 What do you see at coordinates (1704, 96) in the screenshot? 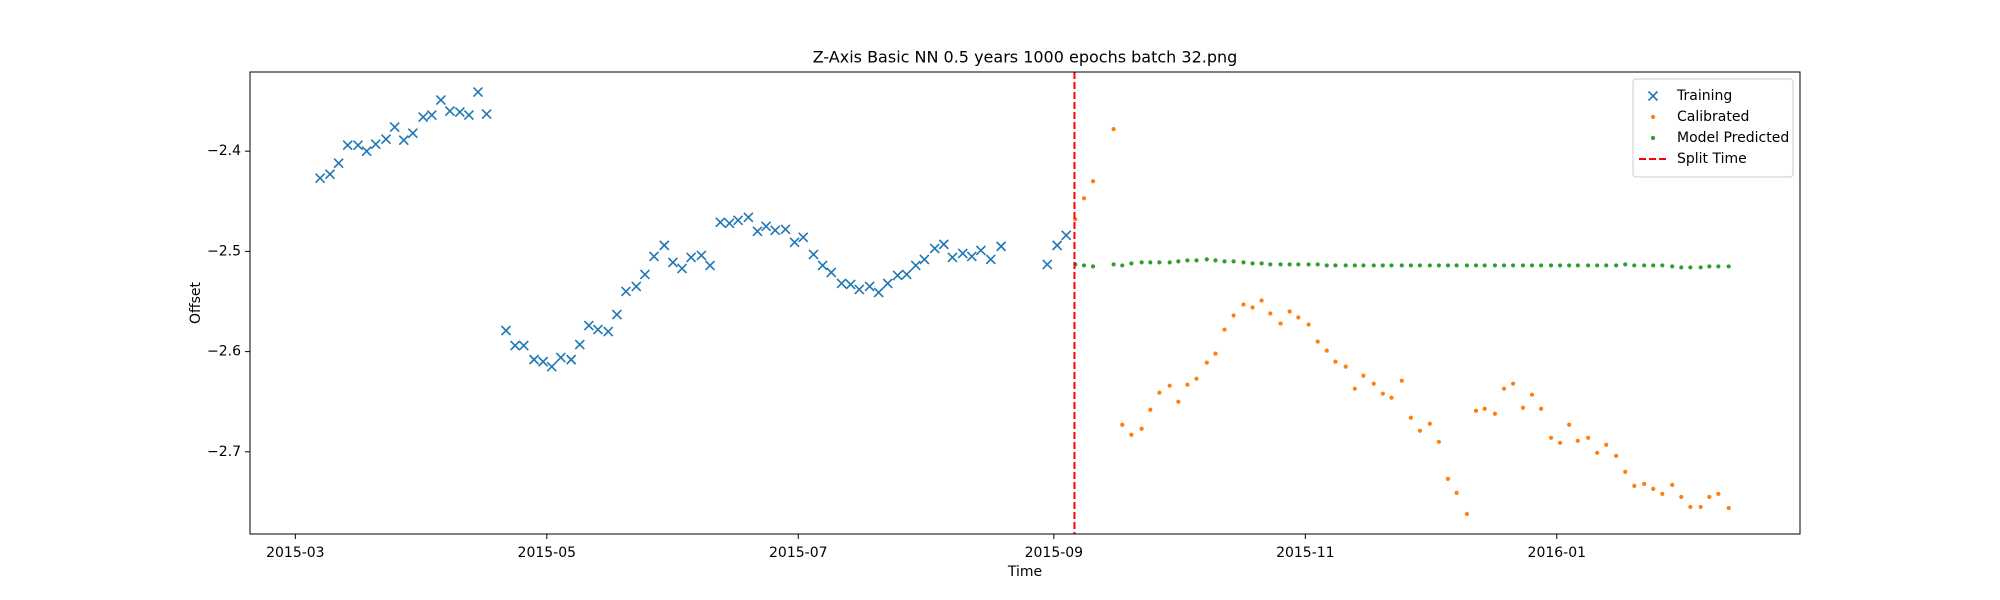
I see `legend-label: Training` at bounding box center [1704, 96].